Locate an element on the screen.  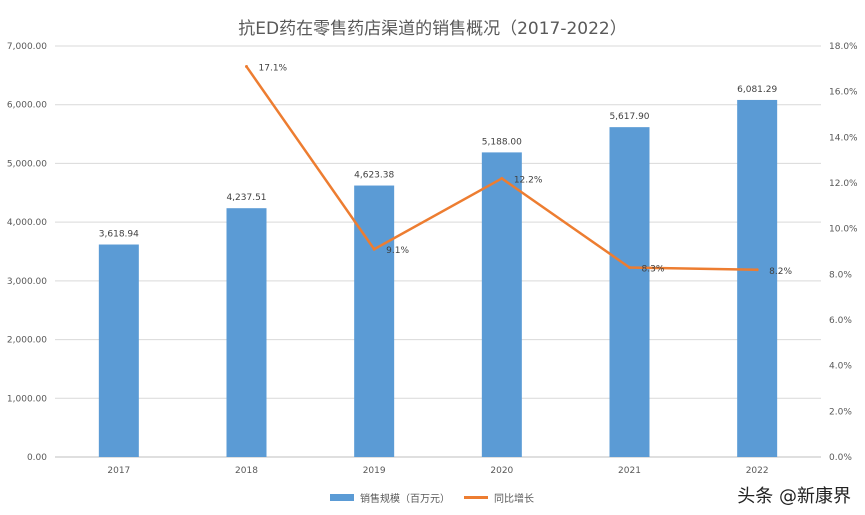
line-label: 9.1% is located at coordinates (397, 251).